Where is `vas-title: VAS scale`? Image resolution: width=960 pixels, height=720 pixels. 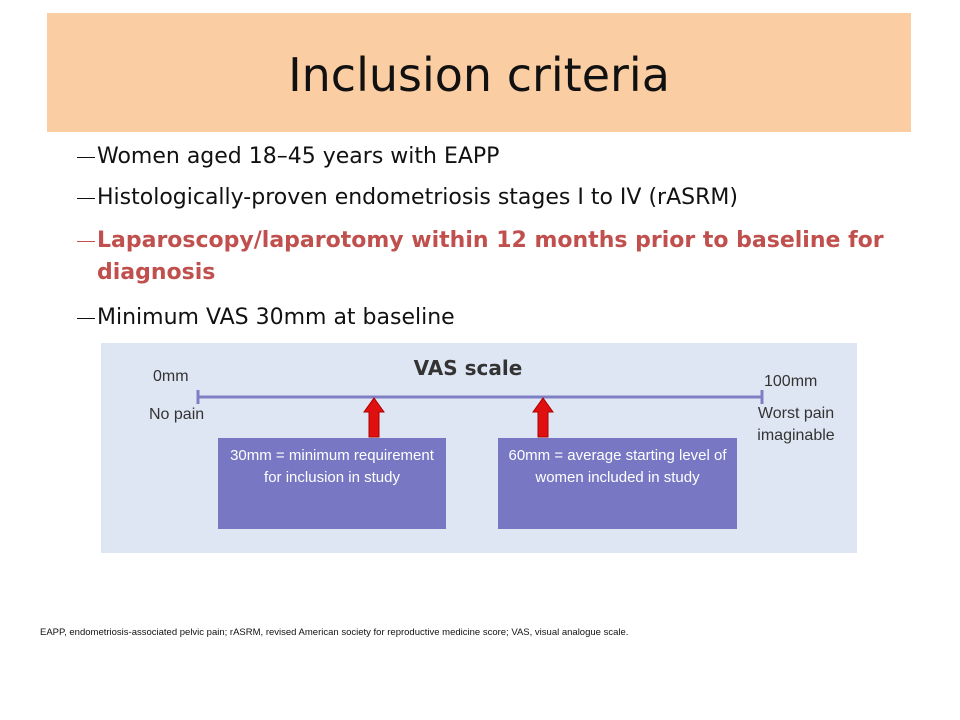 vas-title: VAS scale is located at coordinates (468, 368).